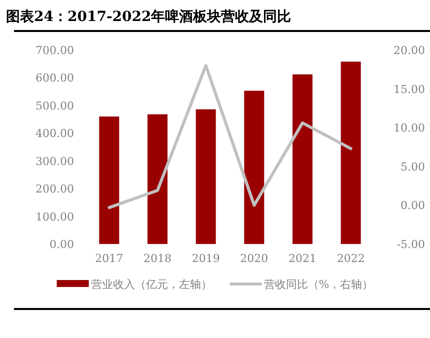 Image resolution: width=430 pixels, height=338 pixels. Describe the element at coordinates (55, 189) in the screenshot. I see `y-tick-label: 200.00` at that location.